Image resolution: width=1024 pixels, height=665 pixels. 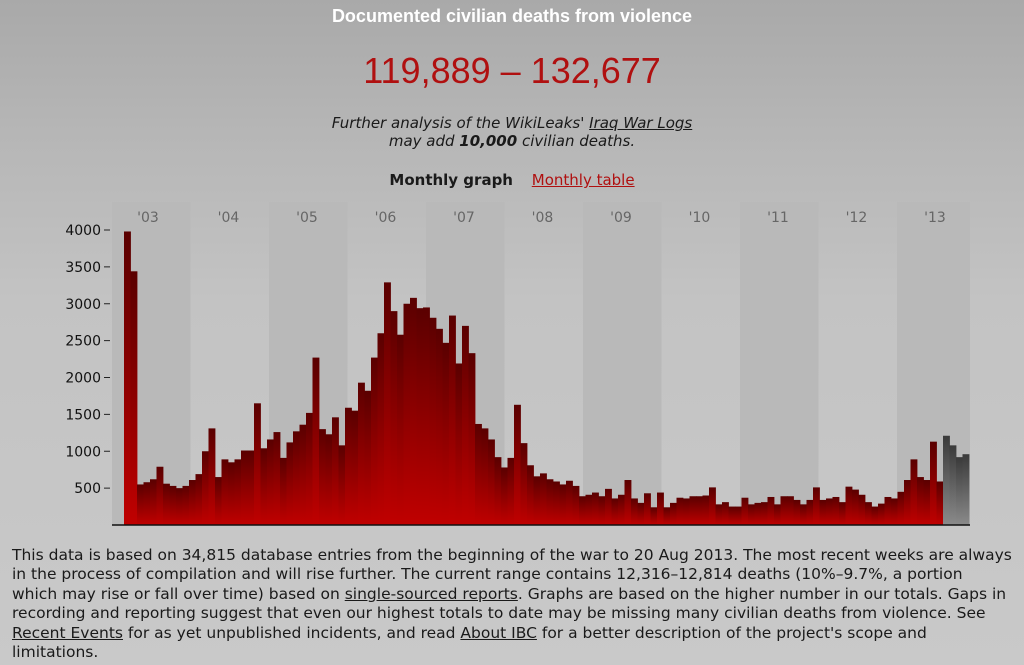 I want to click on tab-monthly-table: Monthly table, so click(x=583, y=180).